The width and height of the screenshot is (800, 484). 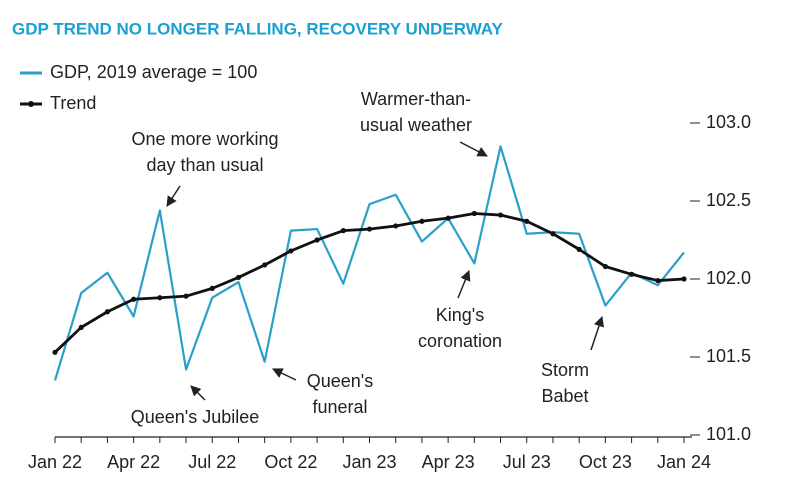 What do you see at coordinates (416, 99) in the screenshot?
I see `annotation: Warmer-than-` at bounding box center [416, 99].